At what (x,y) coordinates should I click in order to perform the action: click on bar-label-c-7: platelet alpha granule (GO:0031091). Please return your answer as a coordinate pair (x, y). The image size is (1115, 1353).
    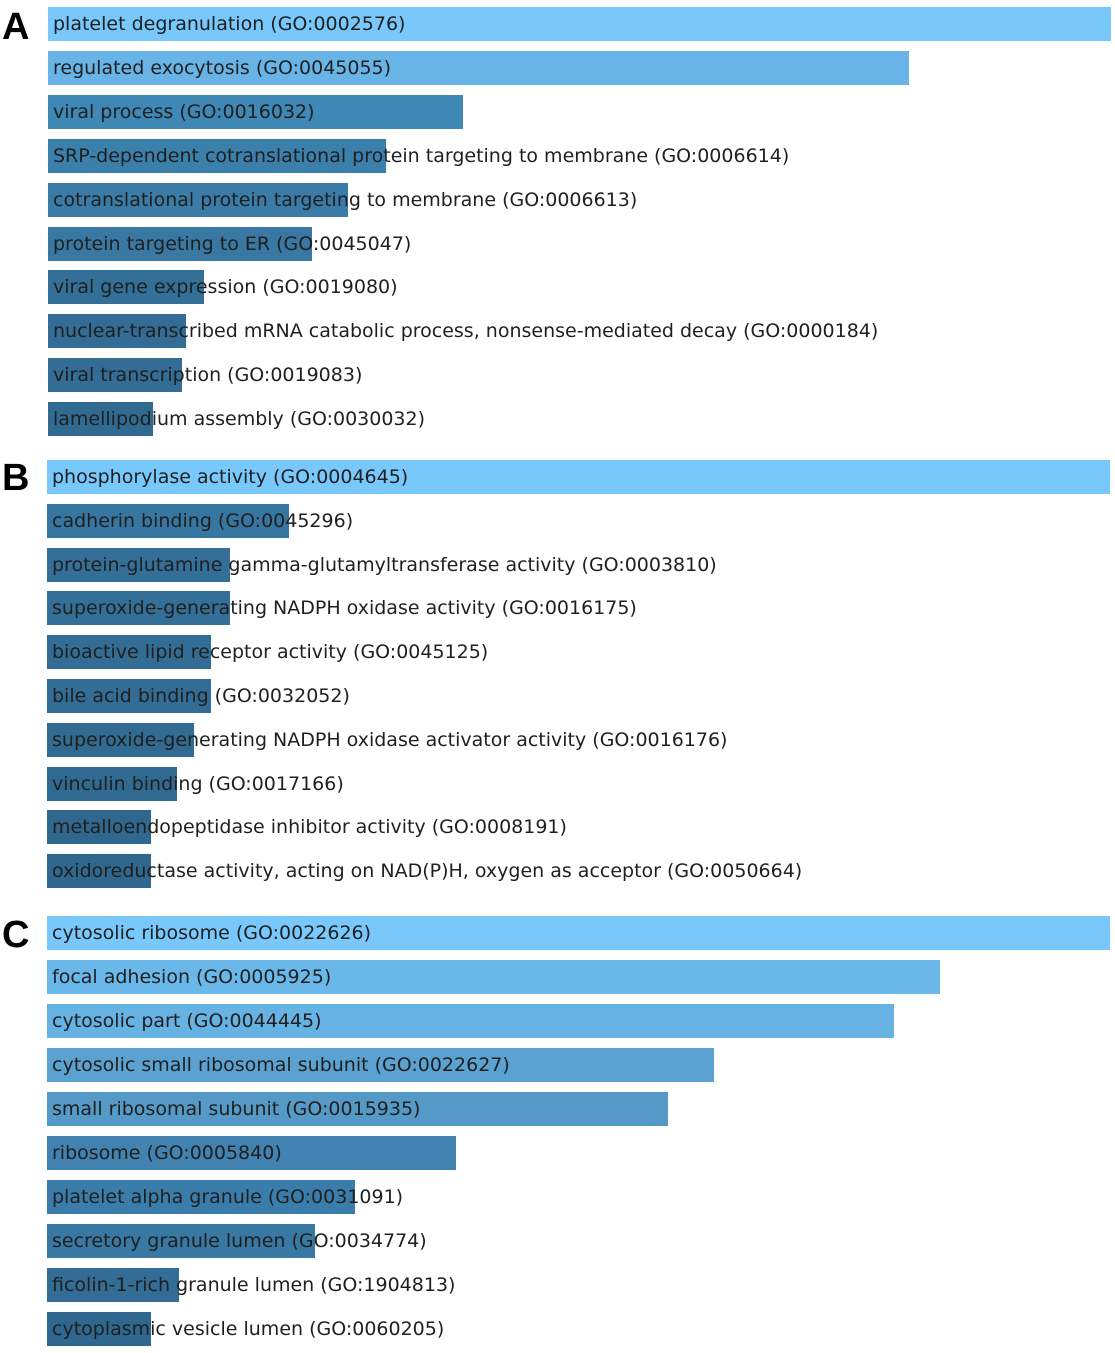
    Looking at the image, I should click on (228, 1197).